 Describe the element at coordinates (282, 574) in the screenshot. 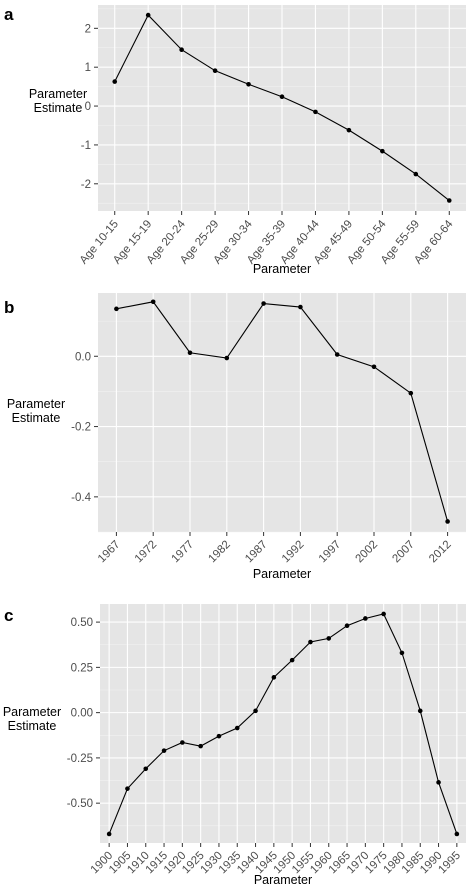

I see `panel-b-x-axis-title: Parameter` at that location.